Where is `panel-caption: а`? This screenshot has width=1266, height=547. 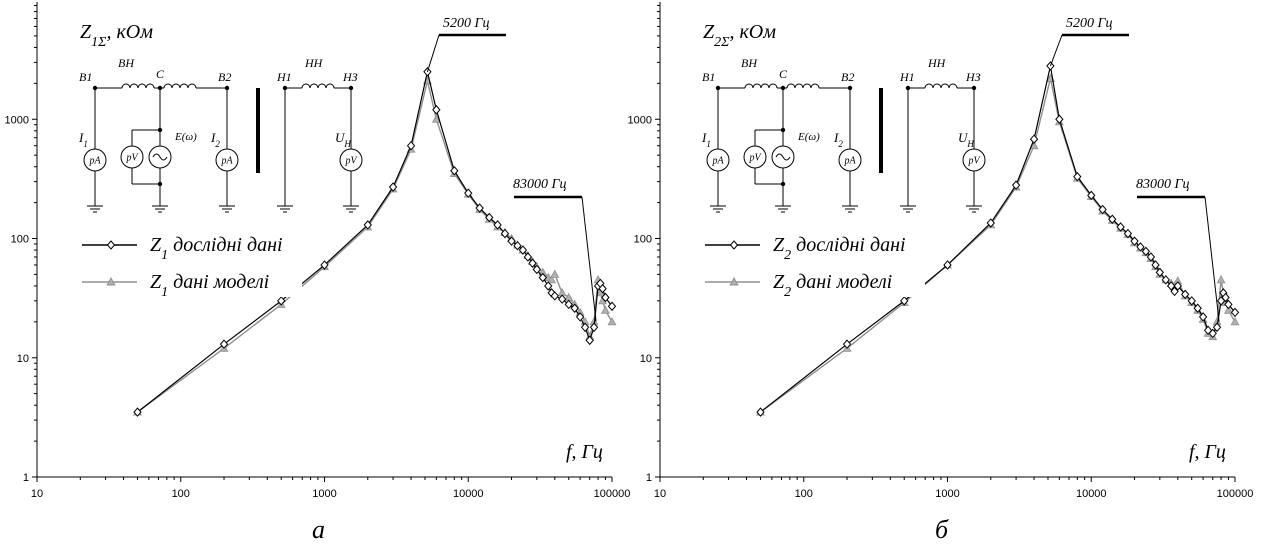
panel-caption: а is located at coordinates (318, 529).